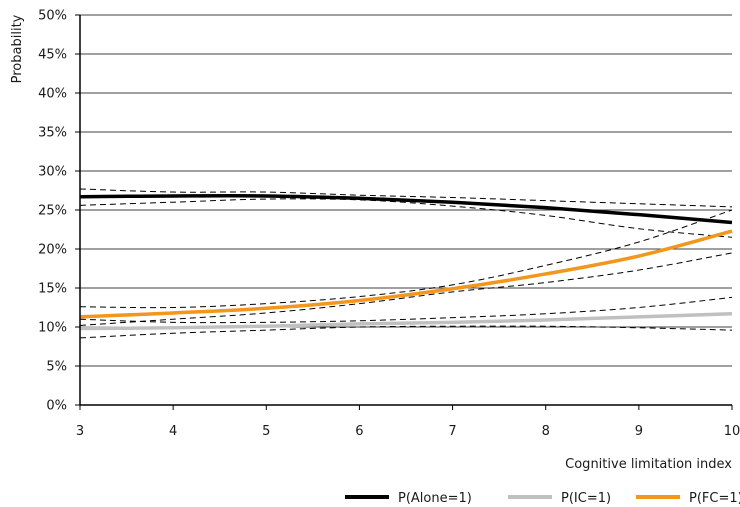 This screenshot has height=507, width=740. Describe the element at coordinates (559, 498) in the screenshot. I see `legend-item: P(IC=1)` at that location.